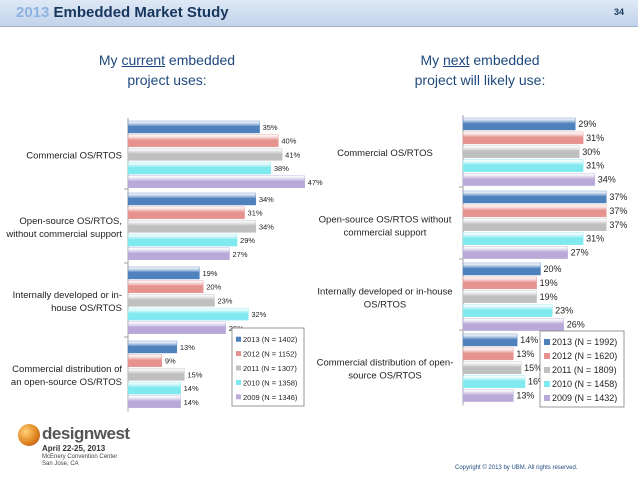 The image size is (638, 479). Describe the element at coordinates (618, 197) in the screenshot. I see `data-label: 37%` at that location.